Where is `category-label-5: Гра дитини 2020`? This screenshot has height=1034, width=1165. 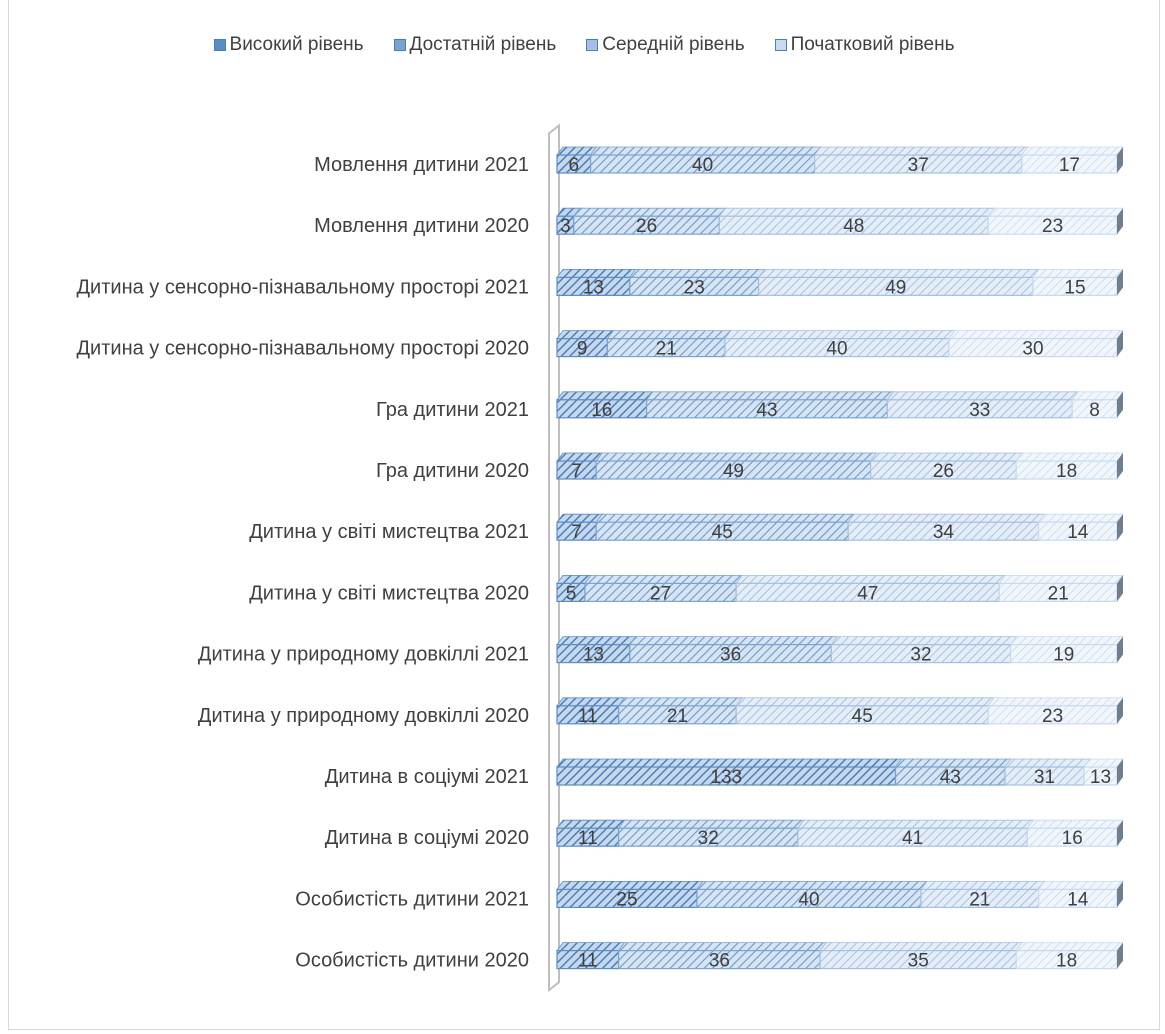
category-label-5: Гра дитини 2020 is located at coordinates (452, 471).